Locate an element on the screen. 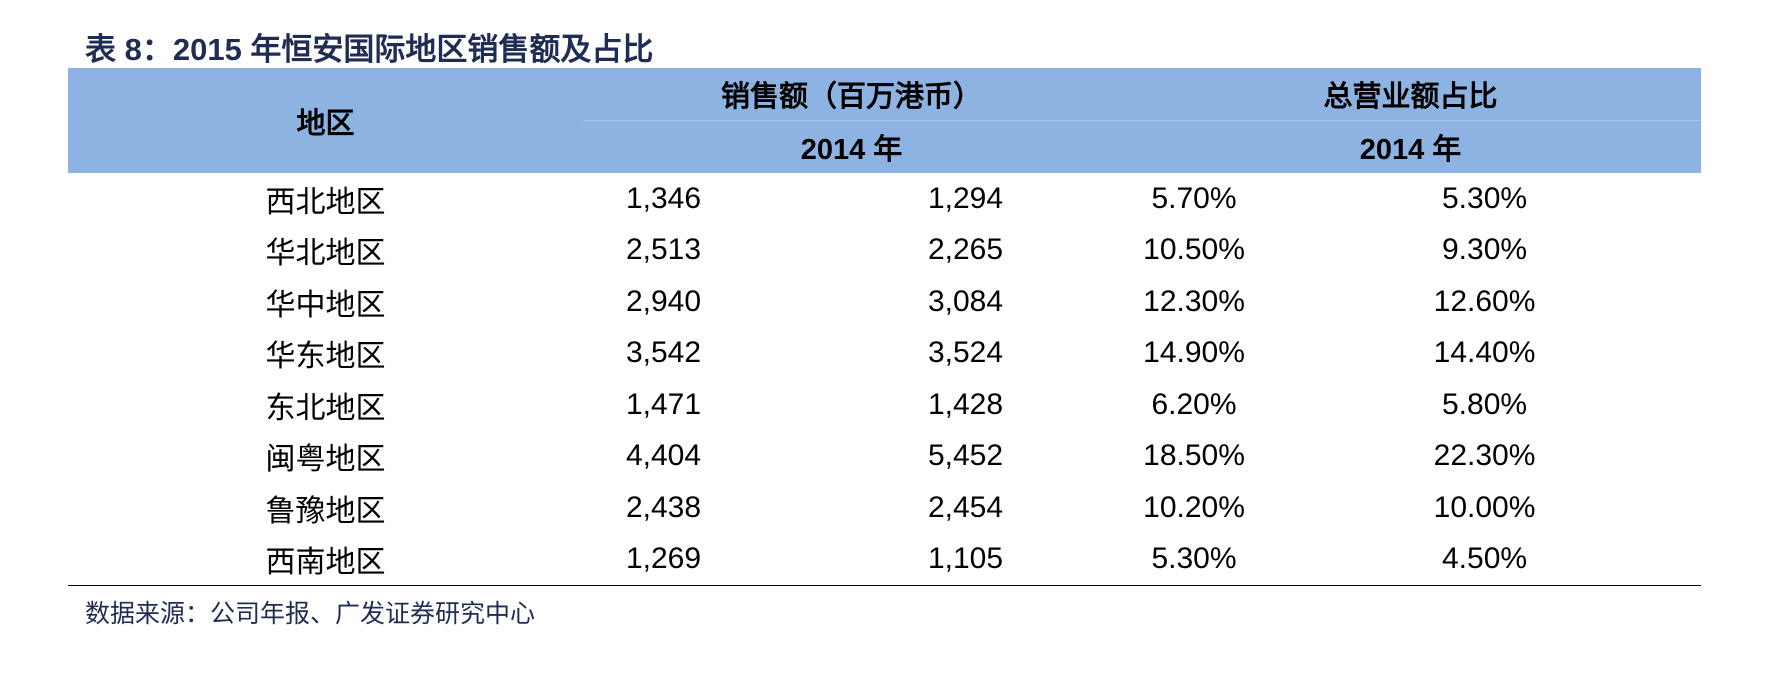  value-cell: 3,524 is located at coordinates (965, 353).